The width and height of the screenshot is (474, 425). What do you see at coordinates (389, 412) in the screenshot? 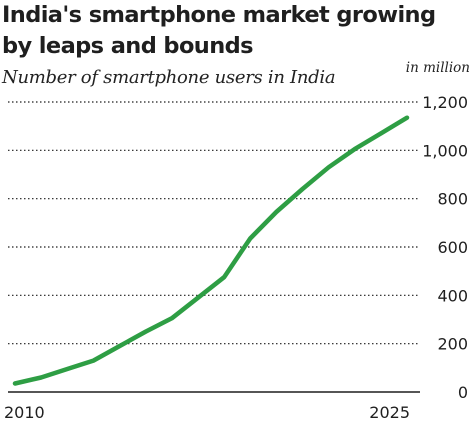
I see `x-tick-label: 2025` at bounding box center [389, 412].